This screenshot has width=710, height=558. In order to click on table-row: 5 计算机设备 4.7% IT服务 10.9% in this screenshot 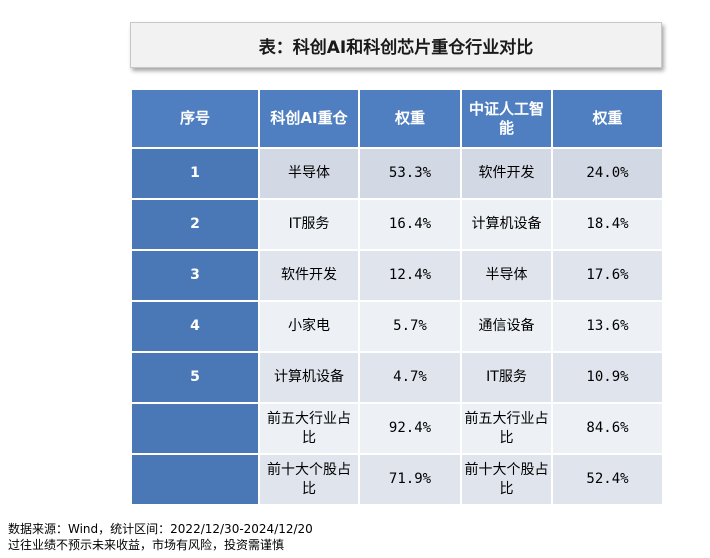, I will do `click(397, 377)`.